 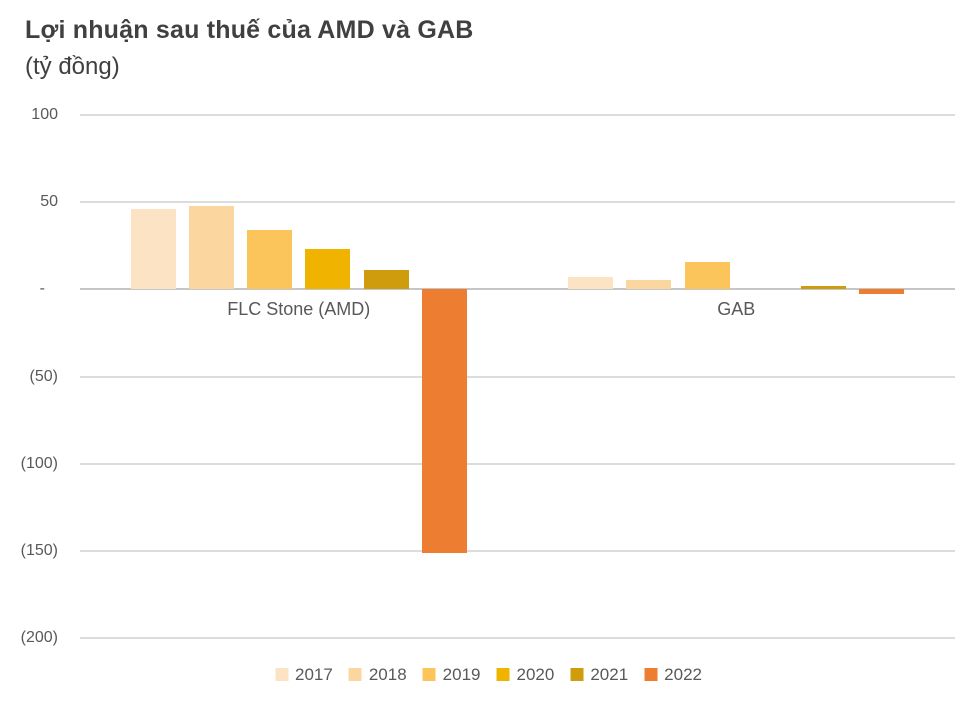 I want to click on legend-item-2019: 2019, so click(x=451, y=674).